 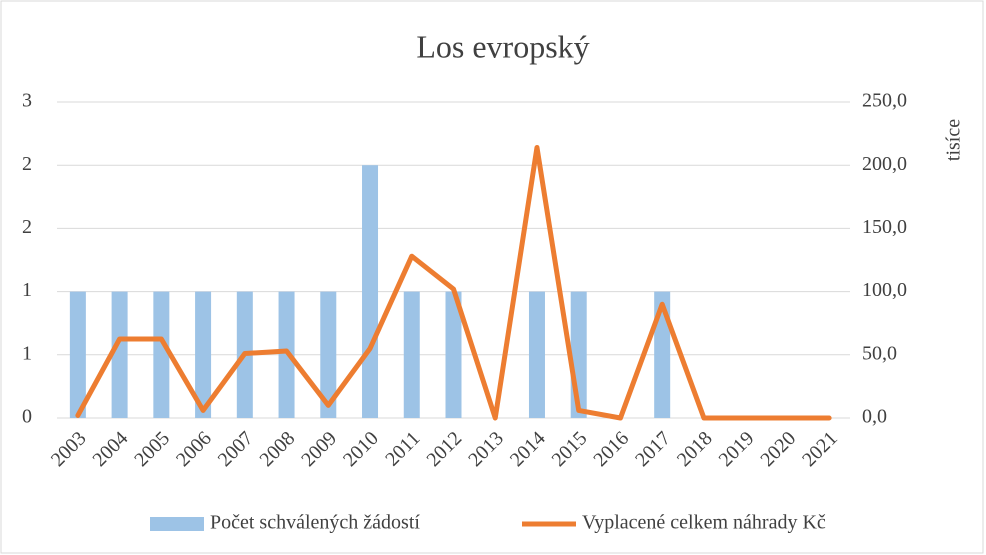 What do you see at coordinates (315, 523) in the screenshot?
I see `legend-label: Počet schválených žádostí` at bounding box center [315, 523].